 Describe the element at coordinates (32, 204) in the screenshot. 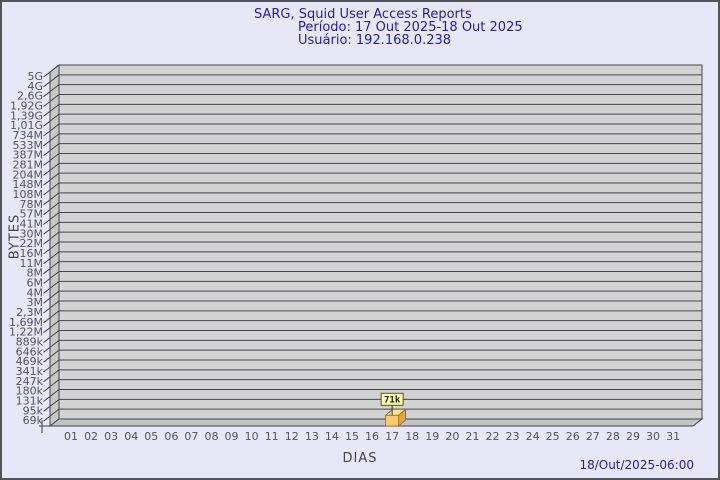

I see `y-tick-label: 78M` at that location.